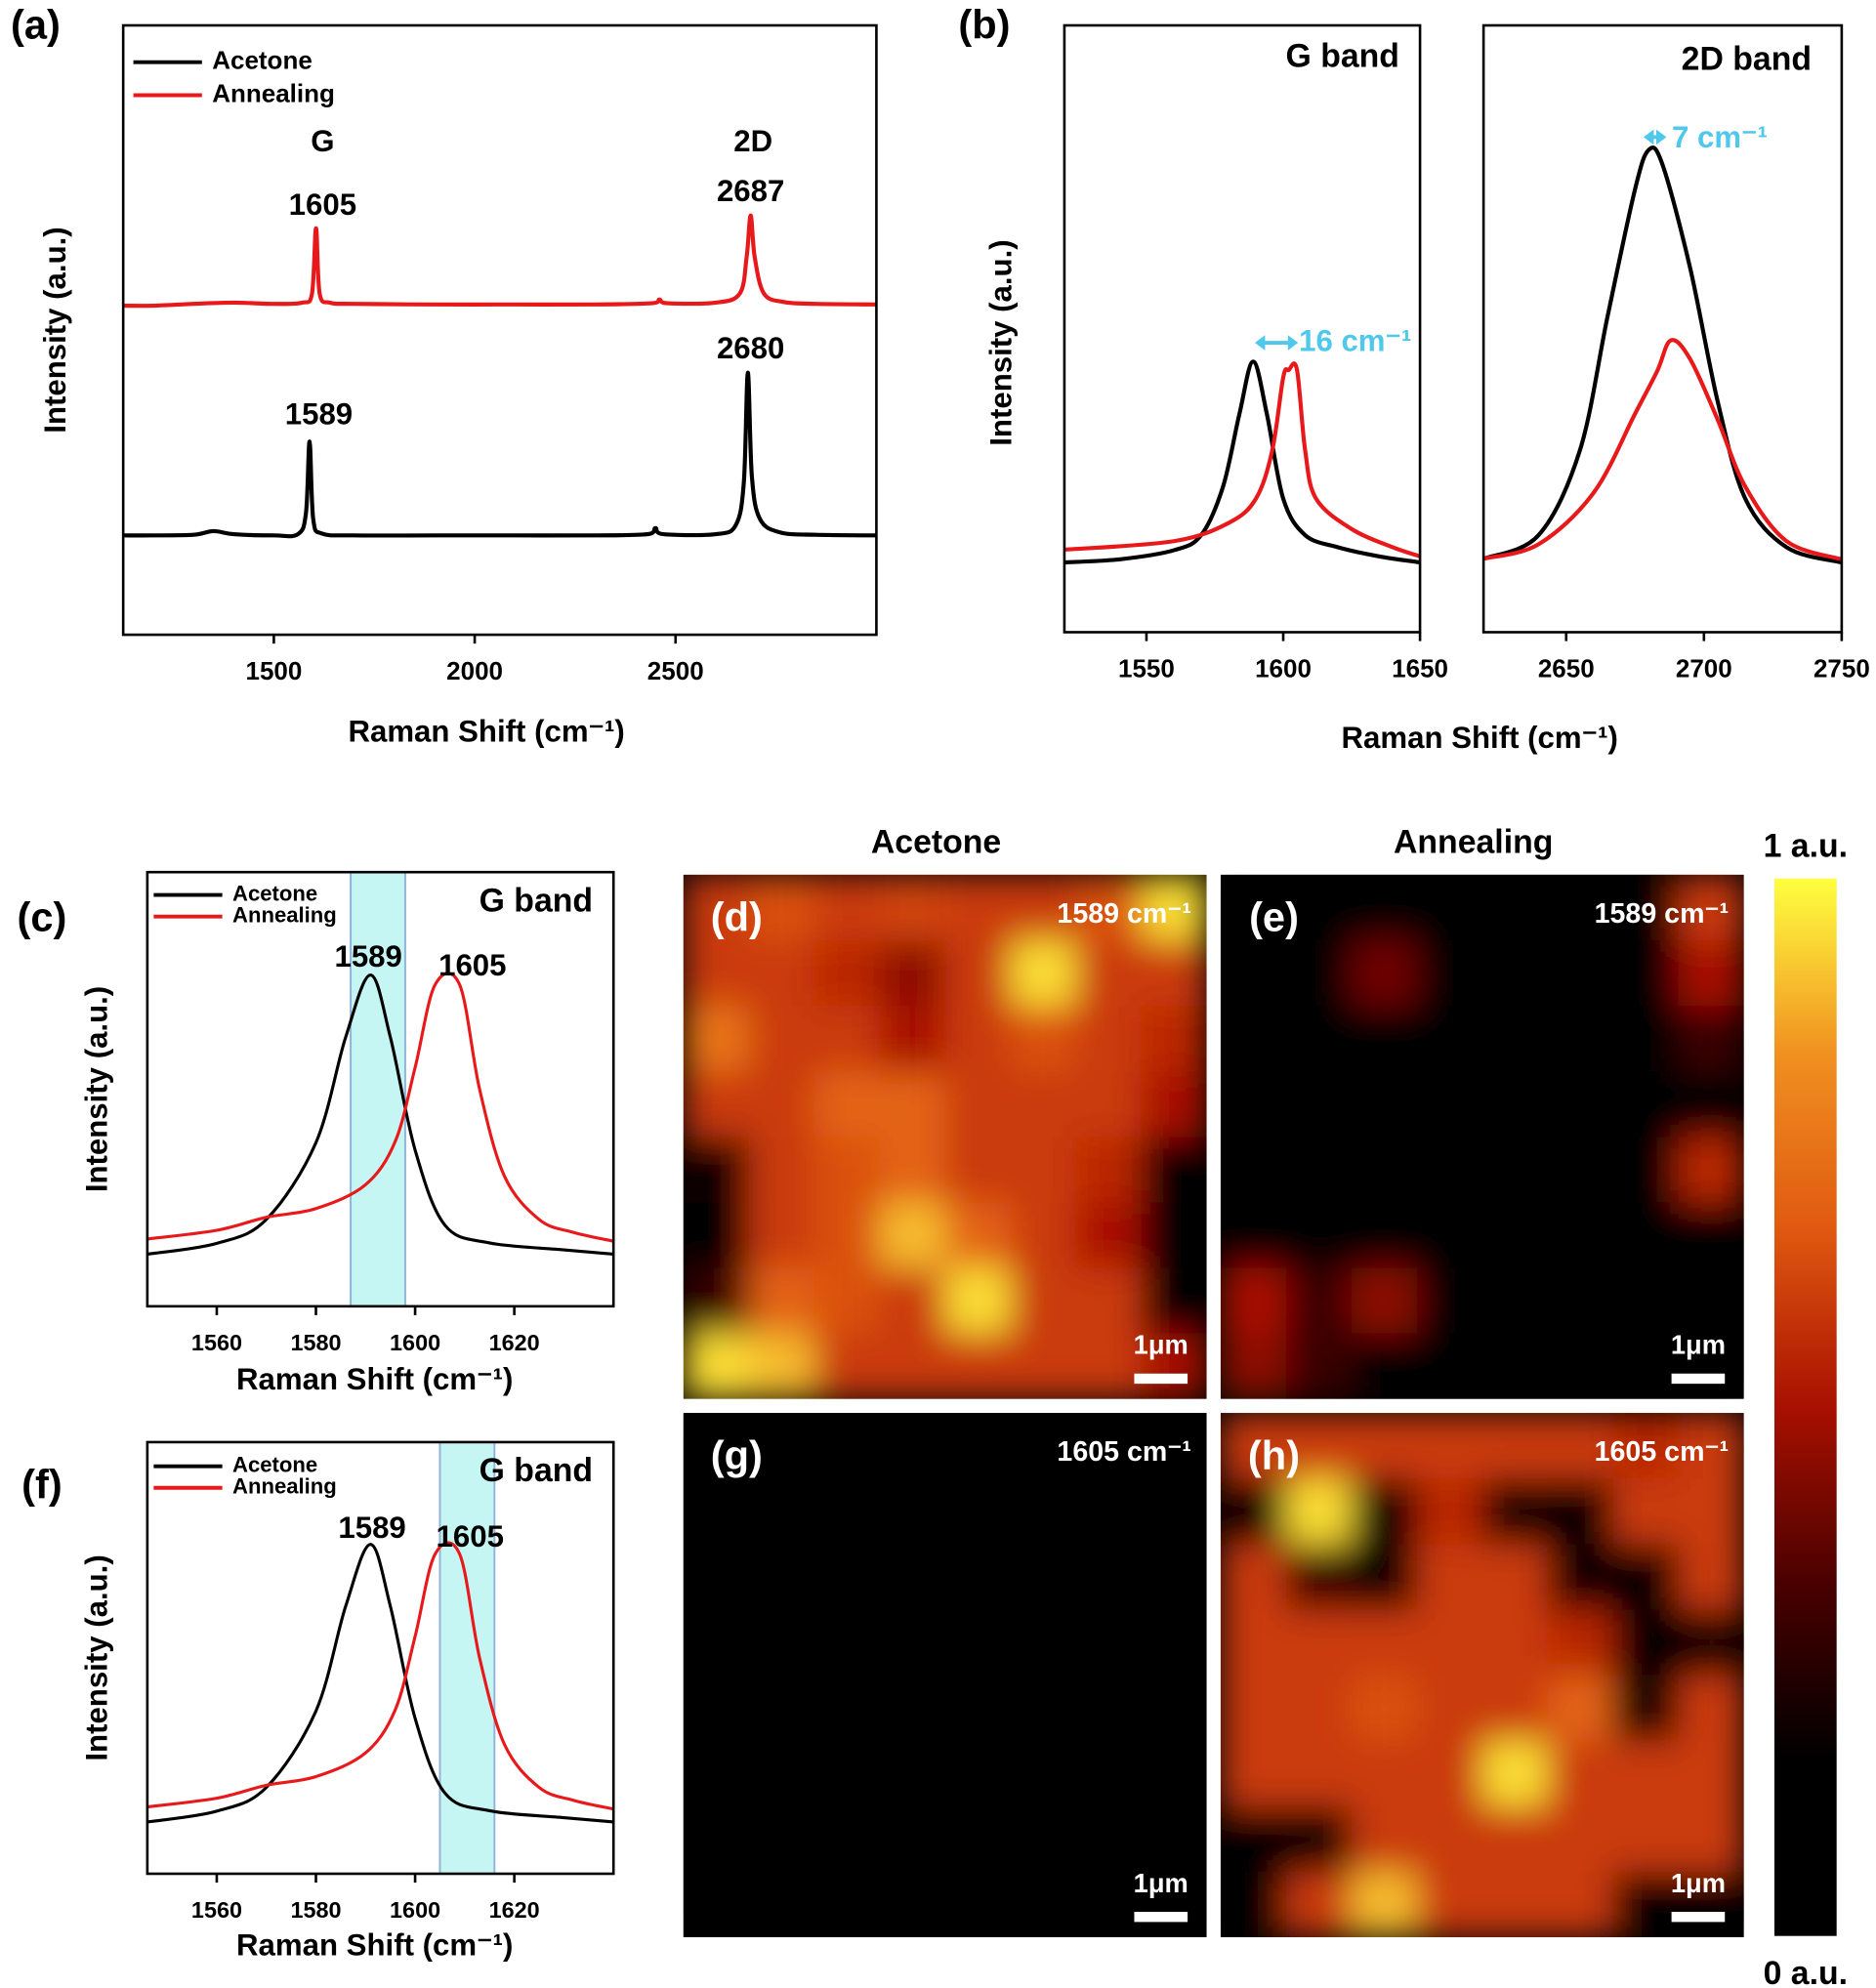 The image size is (1876, 1988). I want to click on annotation: 1589, so click(319, 414).